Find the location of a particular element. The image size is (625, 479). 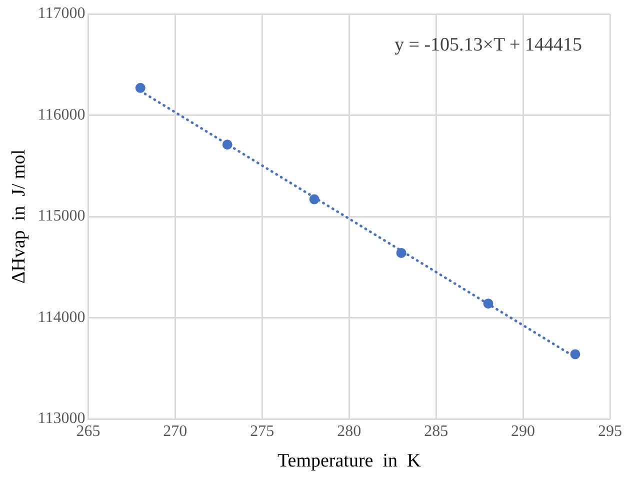

x-tick-label: 280 is located at coordinates (349, 431).